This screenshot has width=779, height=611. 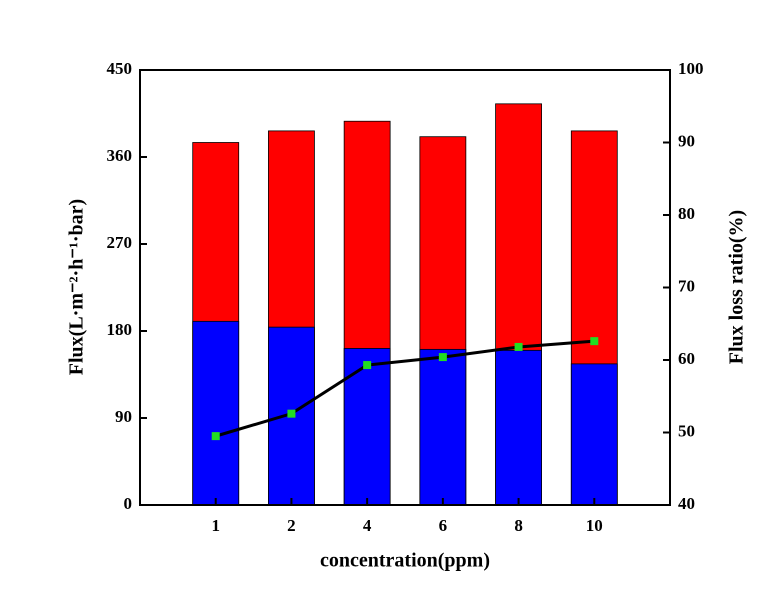 I want to click on y2-tick-label: 60, so click(x=686, y=358).